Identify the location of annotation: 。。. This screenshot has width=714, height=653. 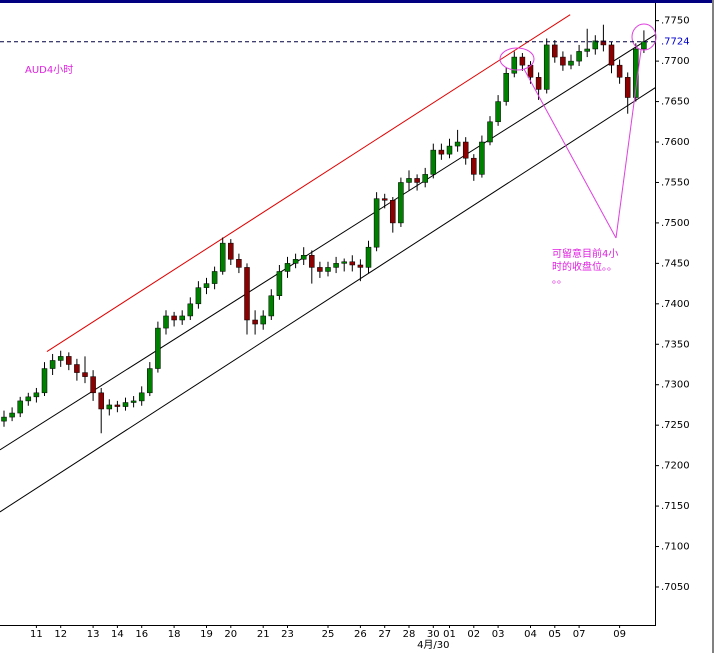
(559, 280).